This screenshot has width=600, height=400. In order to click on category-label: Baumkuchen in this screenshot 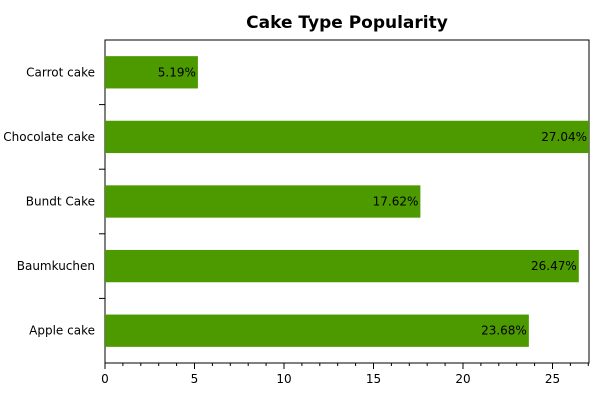, I will do `click(56, 266)`.